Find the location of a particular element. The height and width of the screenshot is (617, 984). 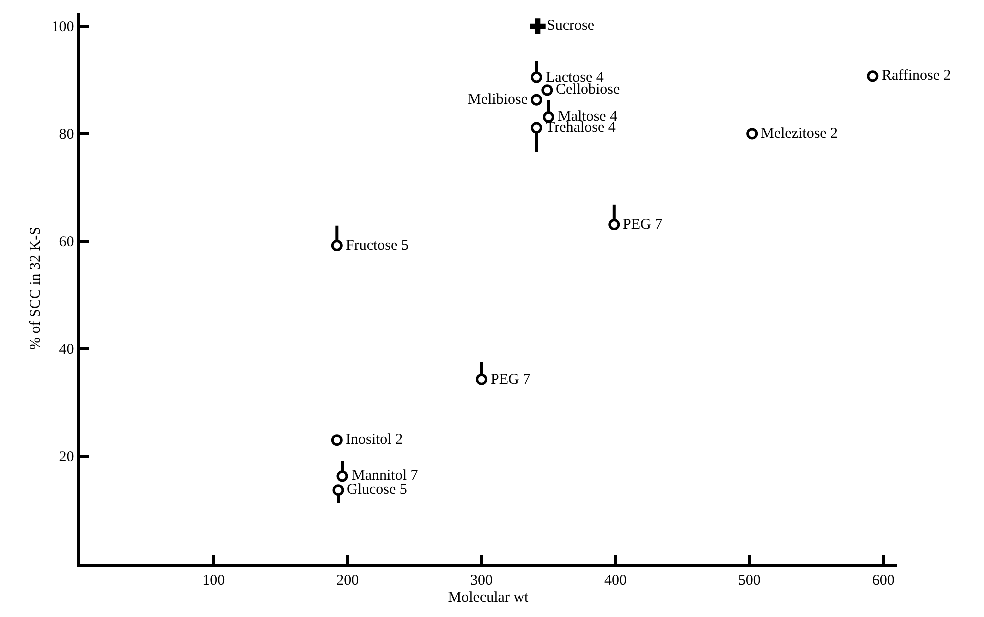

y-tick-label: 80 is located at coordinates (66, 135).